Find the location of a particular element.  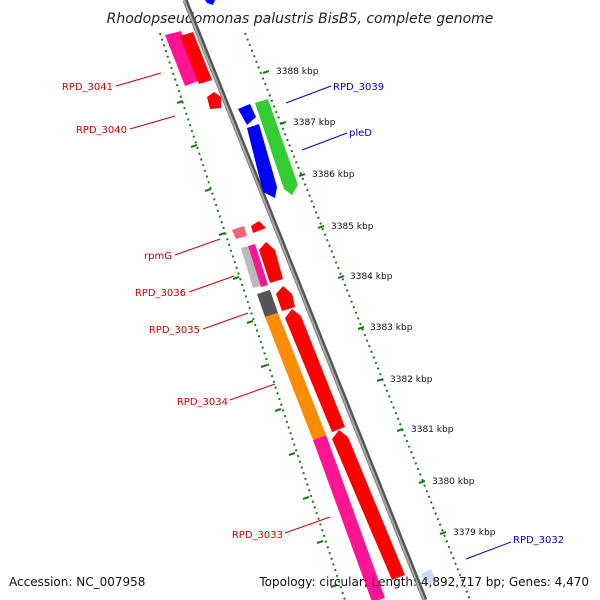

gene-pled-upper is located at coordinates (247, 114).